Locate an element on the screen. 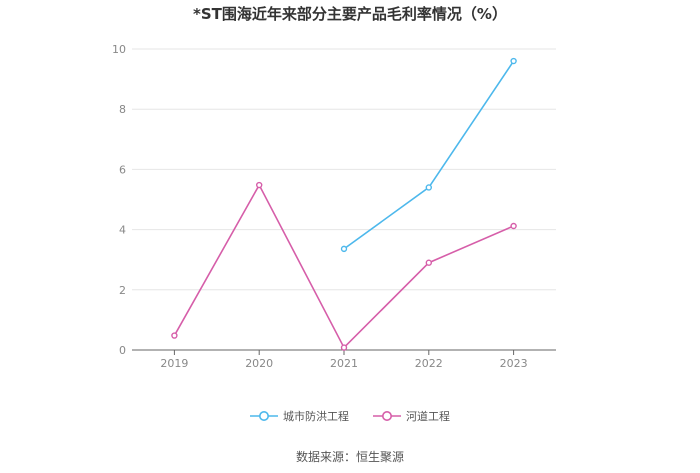 The image size is (700, 473). y-tick-label: 6 is located at coordinates (122, 169).